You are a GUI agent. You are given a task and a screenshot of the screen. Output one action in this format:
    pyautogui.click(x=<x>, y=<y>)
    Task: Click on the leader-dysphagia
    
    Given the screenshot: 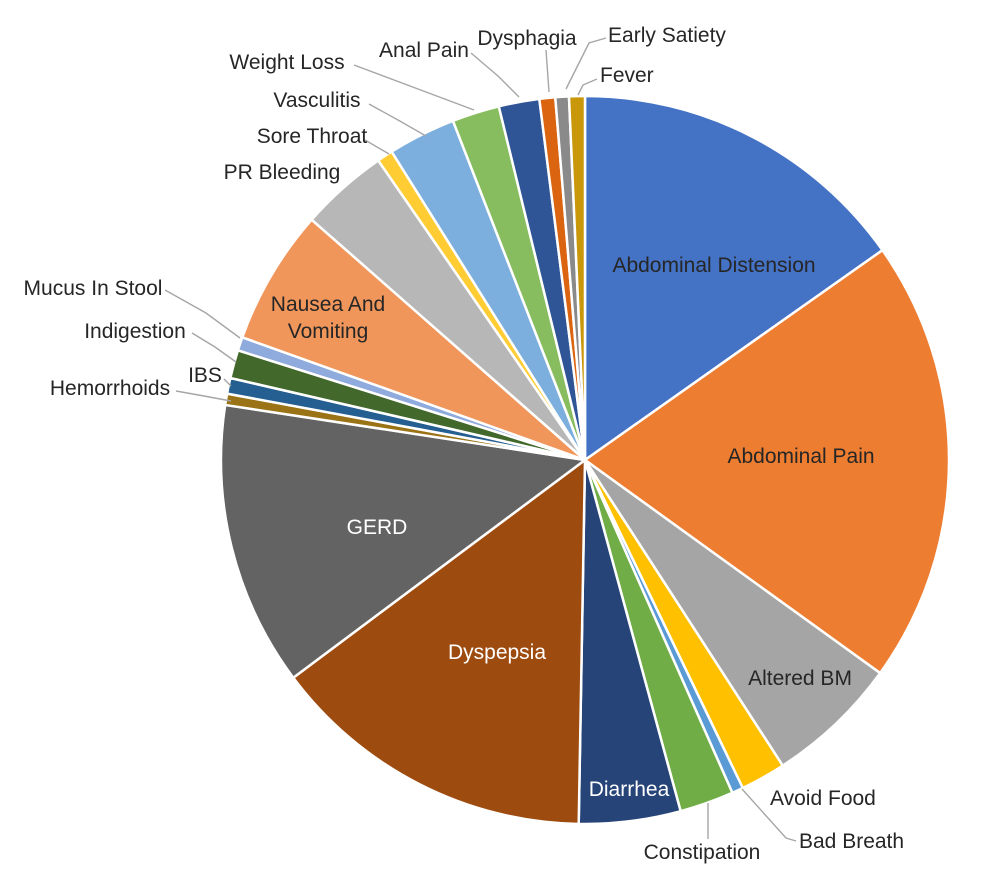 What is the action you would take?
    pyautogui.click(x=547, y=71)
    